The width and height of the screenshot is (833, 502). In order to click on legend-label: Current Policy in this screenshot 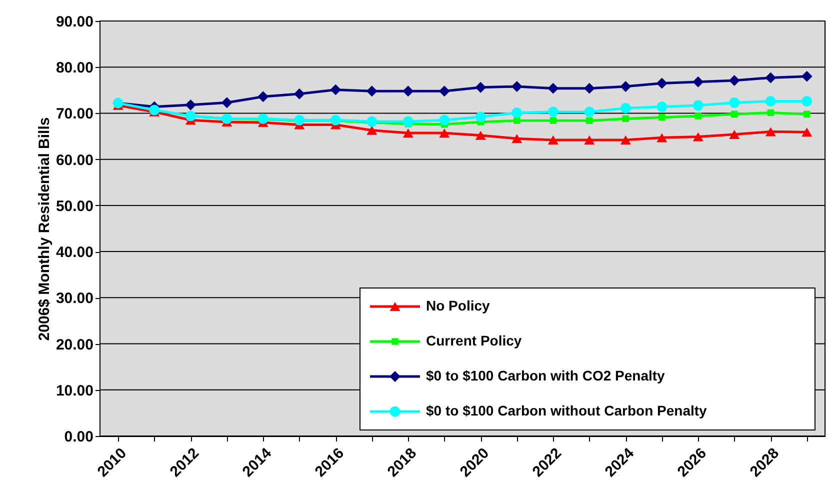, I will do `click(474, 340)`.